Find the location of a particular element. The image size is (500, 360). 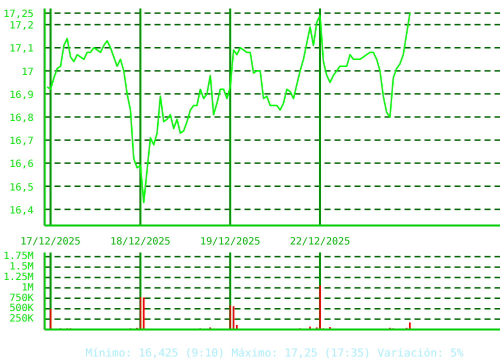

y-tick-label: 500K is located at coordinates (21, 308).